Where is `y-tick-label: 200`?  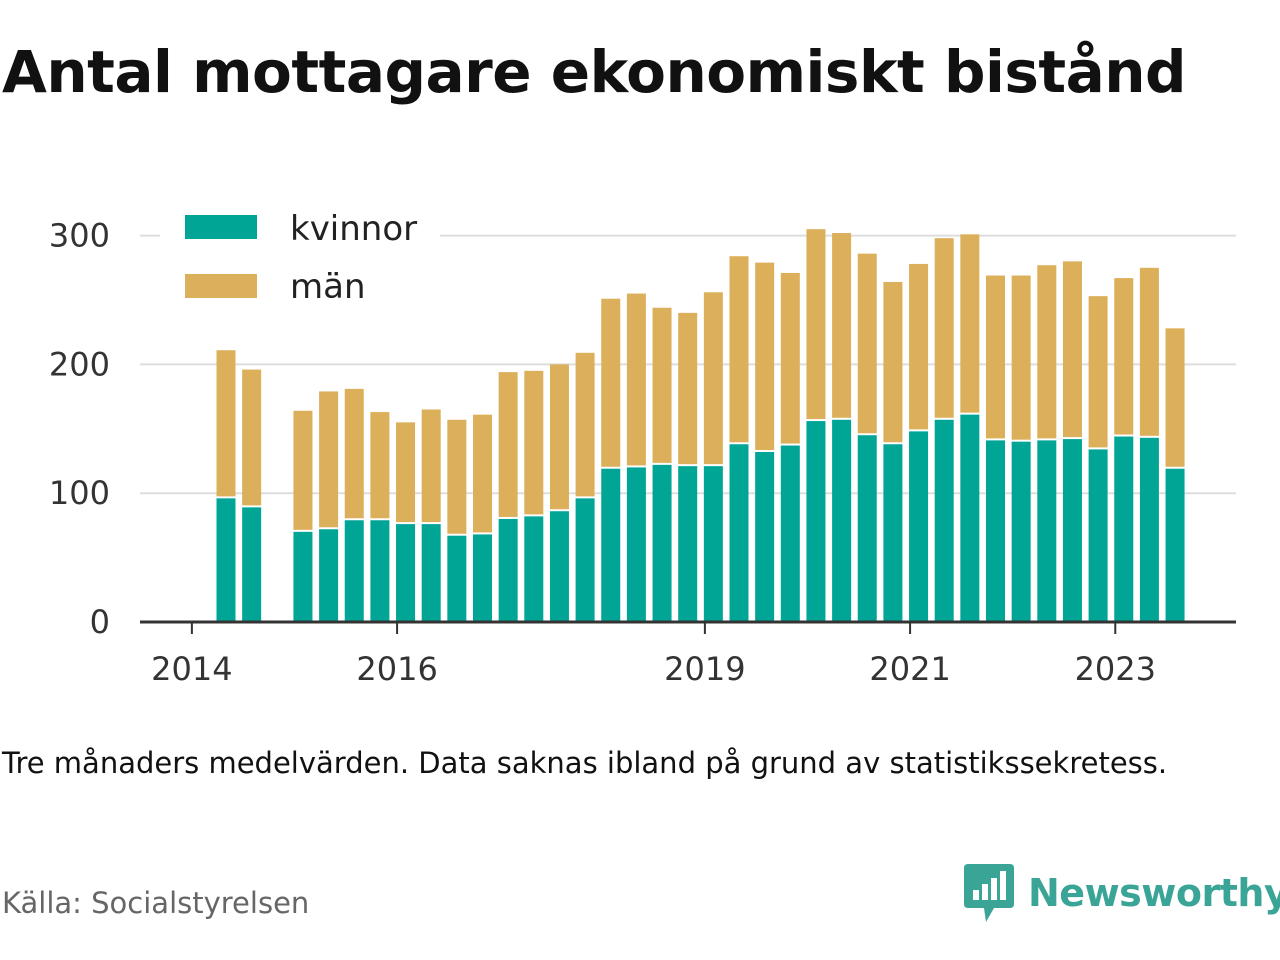 y-tick-label: 200 is located at coordinates (79, 364).